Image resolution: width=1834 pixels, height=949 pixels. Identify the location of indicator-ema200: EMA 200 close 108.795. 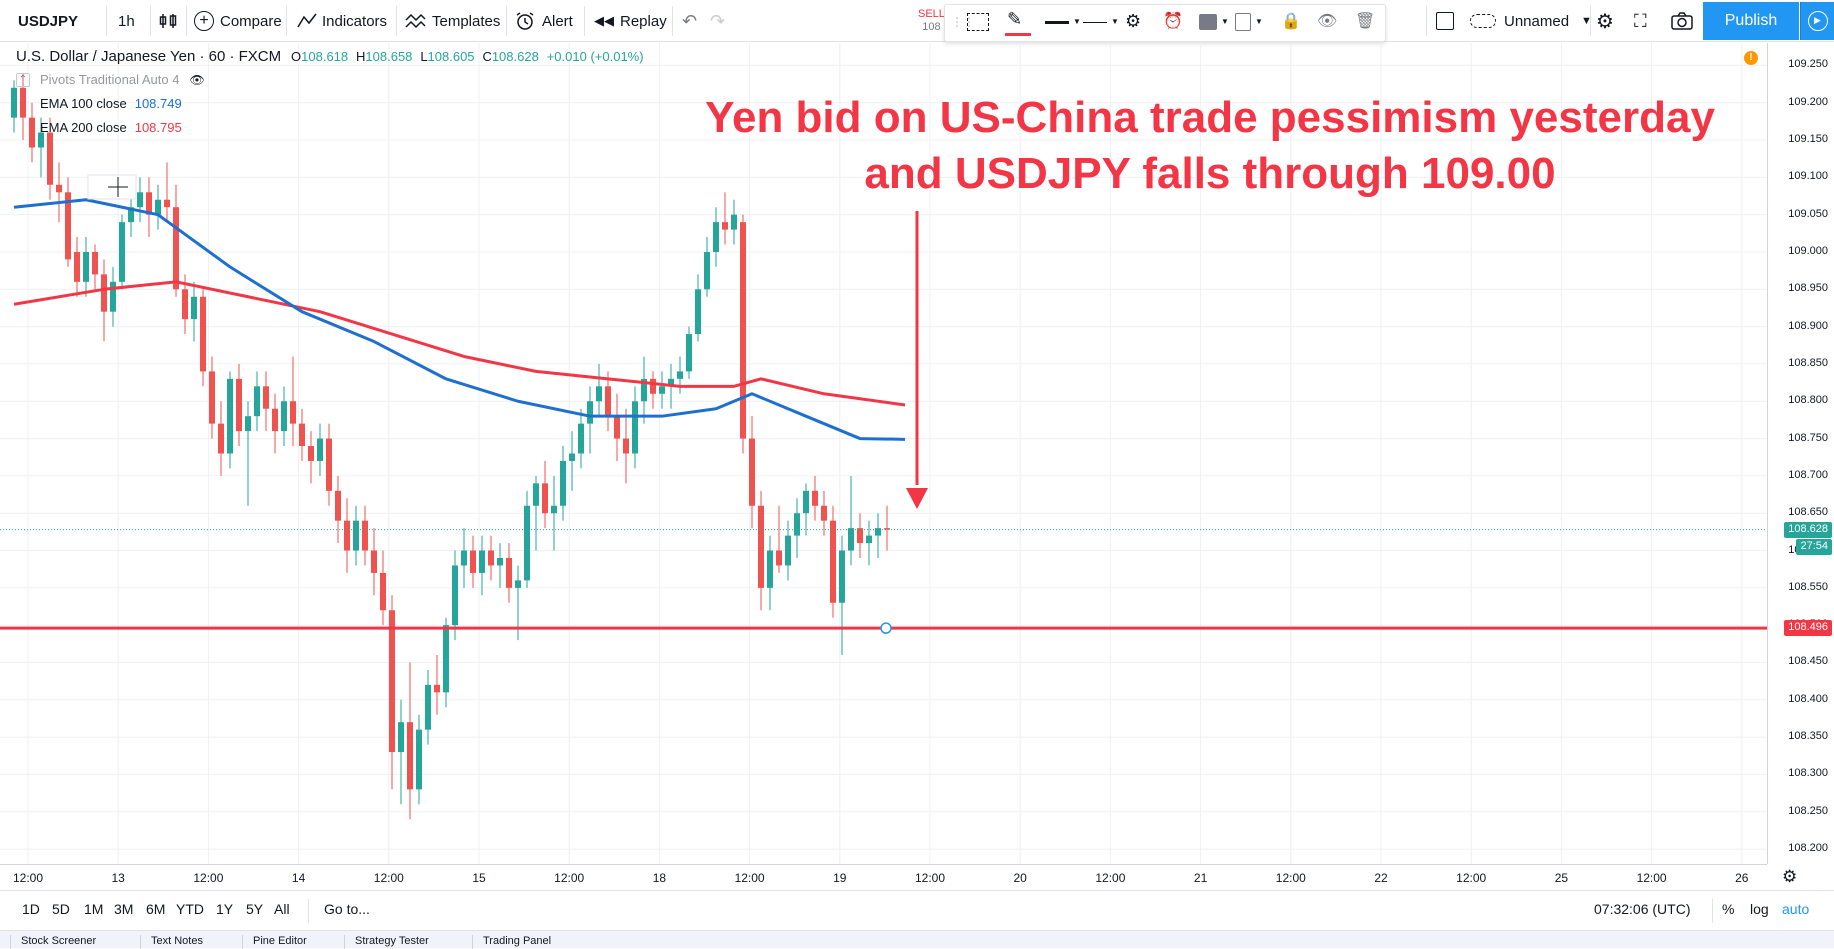
(99, 127).